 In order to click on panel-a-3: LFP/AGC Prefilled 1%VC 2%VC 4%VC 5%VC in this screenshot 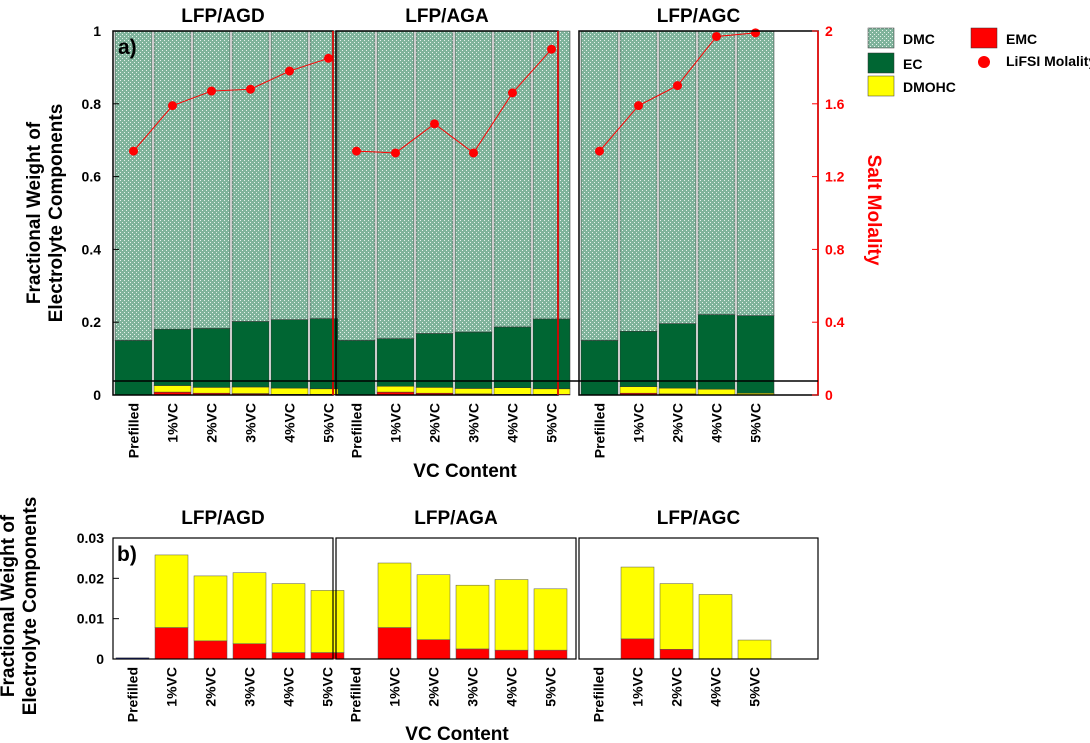, I will do `click(698, 232)`.